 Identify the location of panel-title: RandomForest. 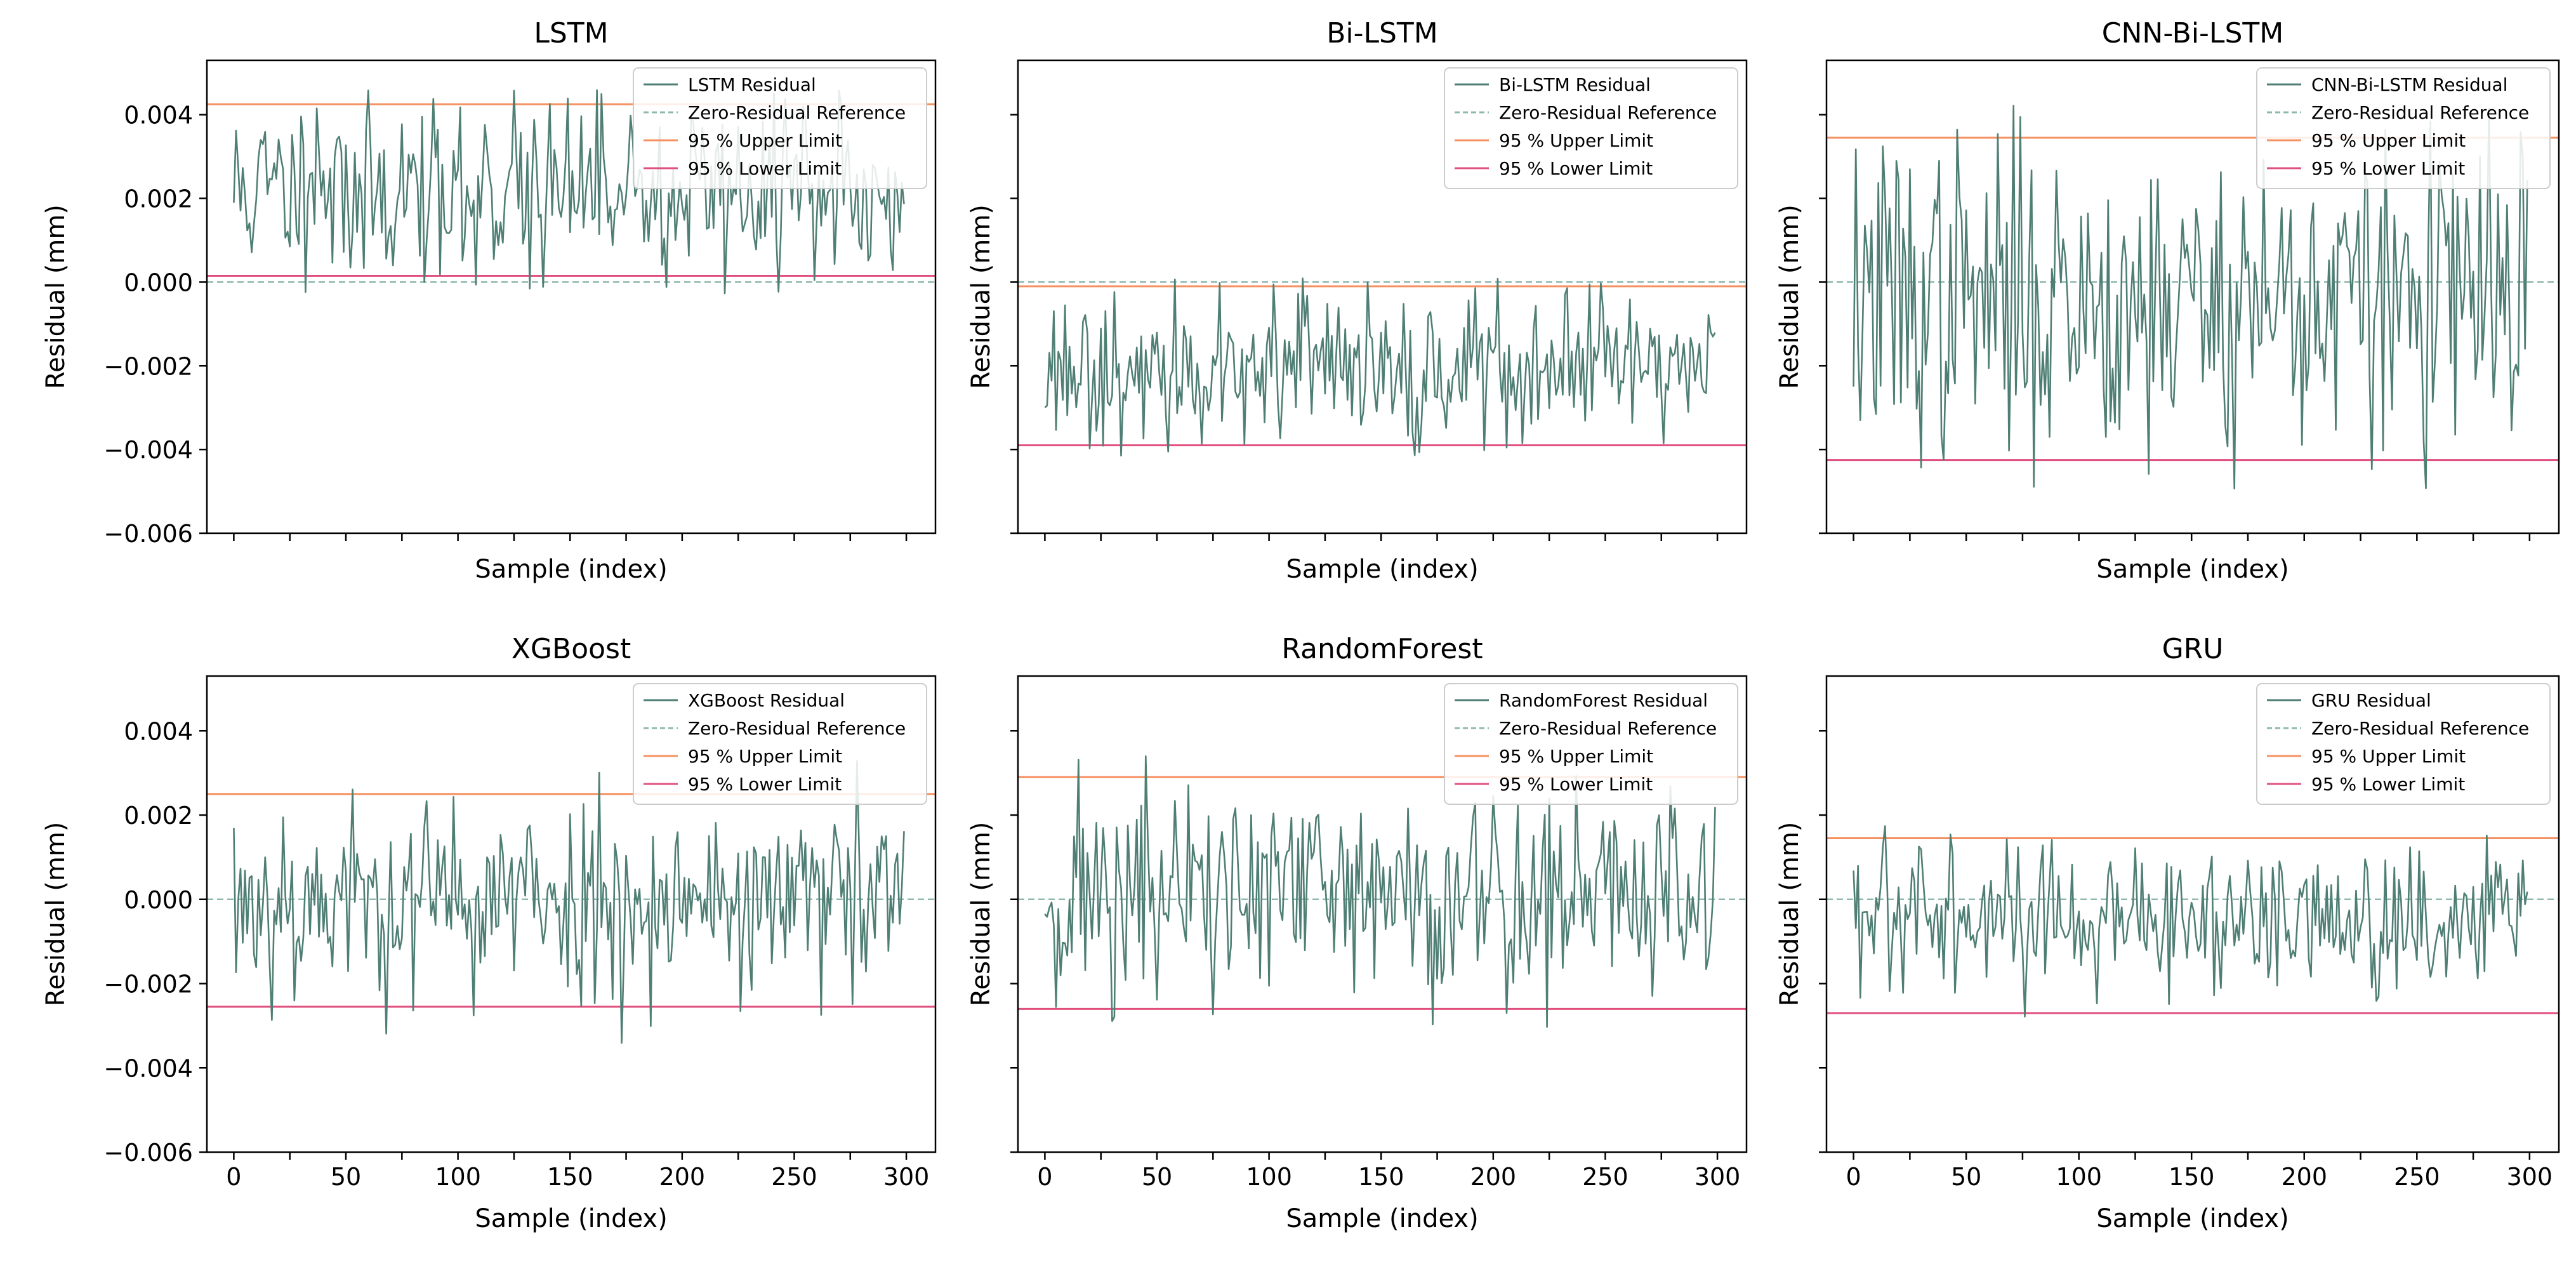
(1382, 649).